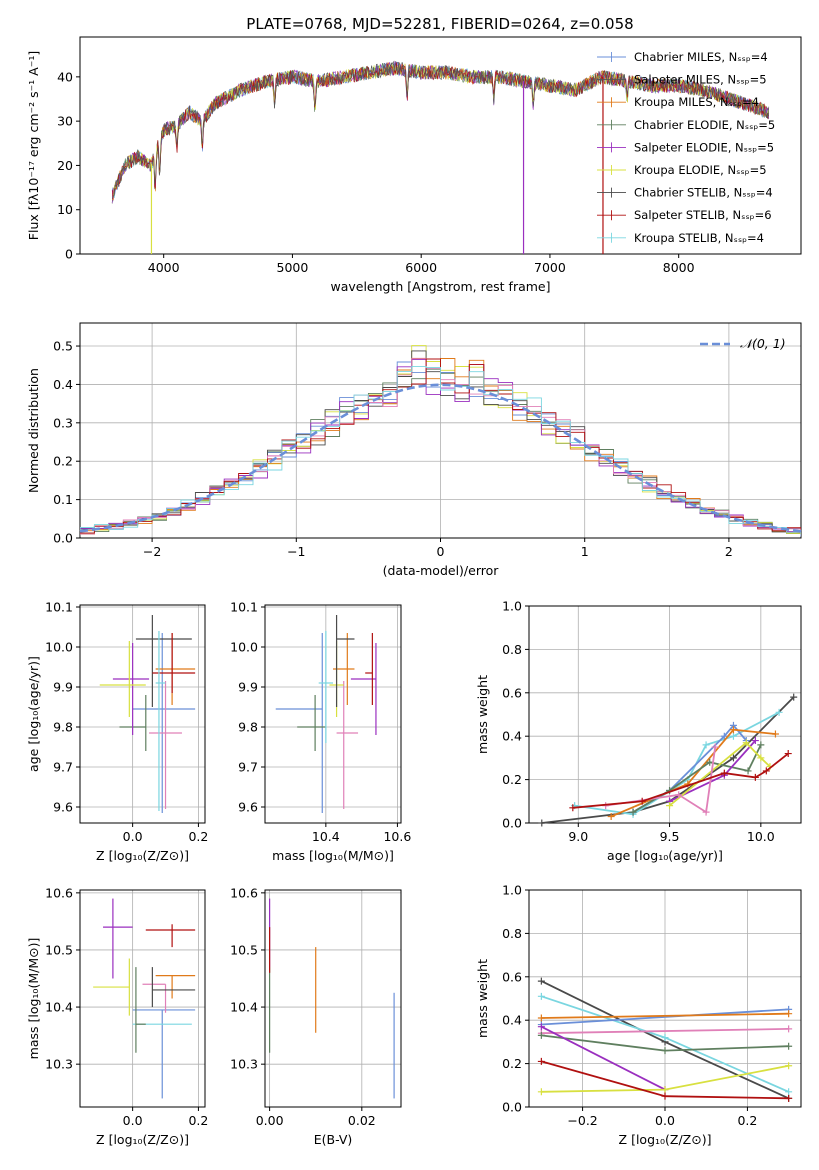 The image size is (819, 1170). Describe the element at coordinates (729, 551) in the screenshot. I see `x-tick-label: 2` at that location.